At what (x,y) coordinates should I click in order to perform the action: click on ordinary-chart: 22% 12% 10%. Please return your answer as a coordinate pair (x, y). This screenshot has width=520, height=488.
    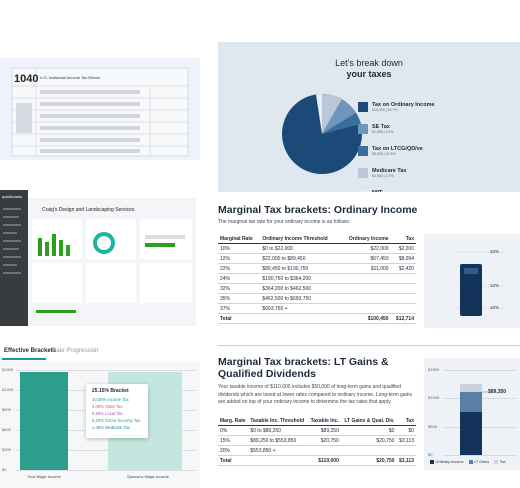
    Looking at the image, I should click on (472, 281).